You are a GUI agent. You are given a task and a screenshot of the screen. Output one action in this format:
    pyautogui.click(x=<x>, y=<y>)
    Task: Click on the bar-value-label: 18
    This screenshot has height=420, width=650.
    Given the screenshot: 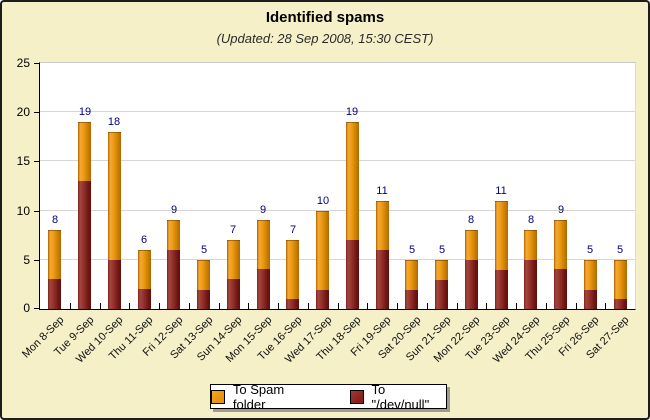 What is the action you would take?
    pyautogui.click(x=114, y=122)
    